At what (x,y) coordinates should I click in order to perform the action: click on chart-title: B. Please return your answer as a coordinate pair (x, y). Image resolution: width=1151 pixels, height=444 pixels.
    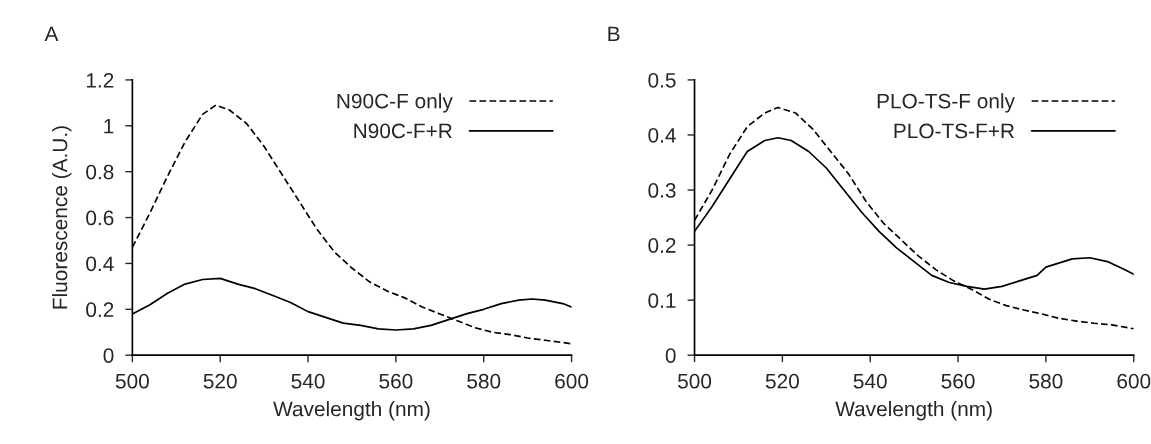
    Looking at the image, I should click on (614, 34).